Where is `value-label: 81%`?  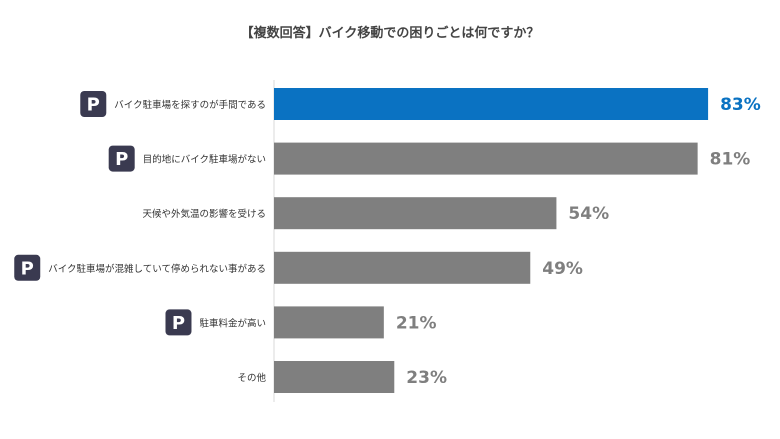
value-label: 81% is located at coordinates (730, 160).